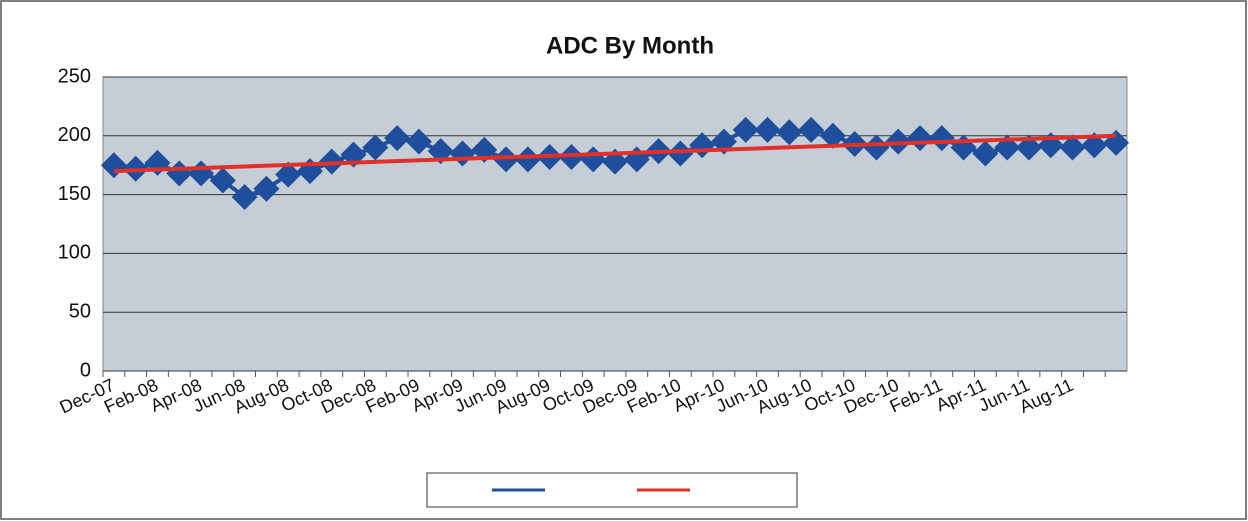 The height and width of the screenshot is (521, 1248). Describe the element at coordinates (74, 253) in the screenshot. I see `y-tick-label: 100` at that location.